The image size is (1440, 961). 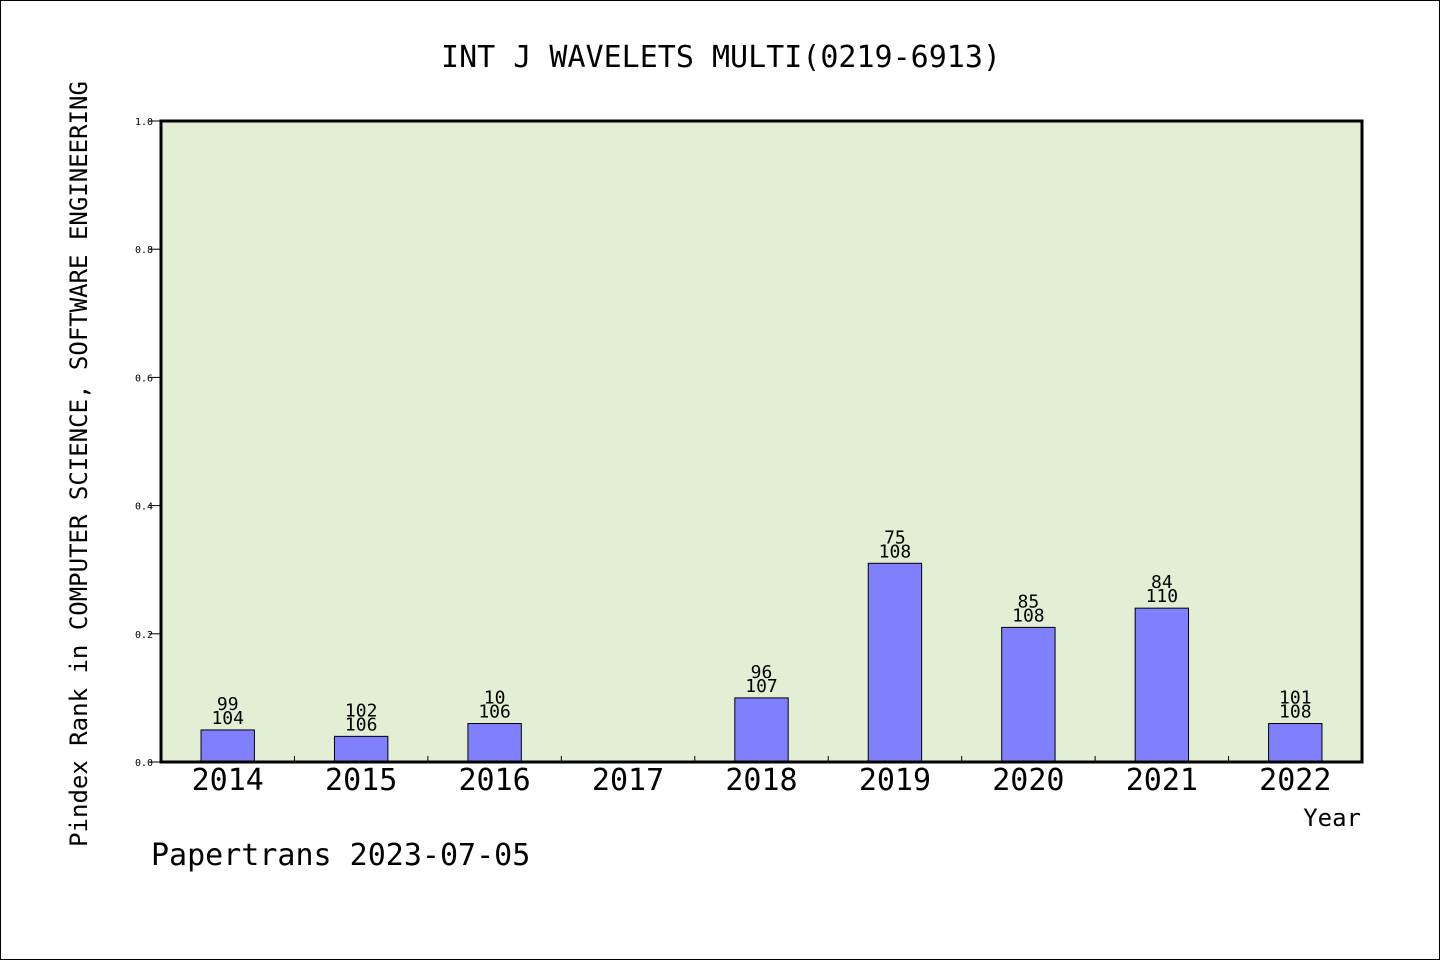 What do you see at coordinates (1162, 596) in the screenshot?
I see `bar-total-label: 110` at bounding box center [1162, 596].